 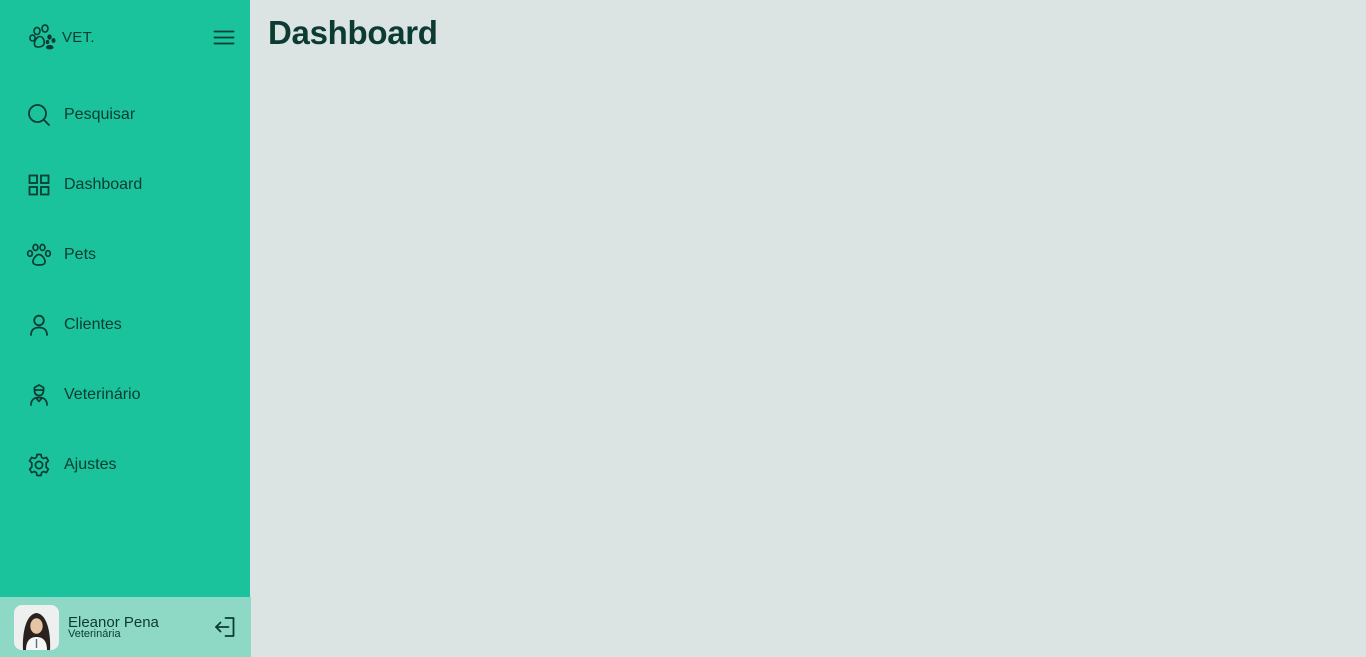 I want to click on sidebar-item-pets: Pets, so click(x=125, y=255).